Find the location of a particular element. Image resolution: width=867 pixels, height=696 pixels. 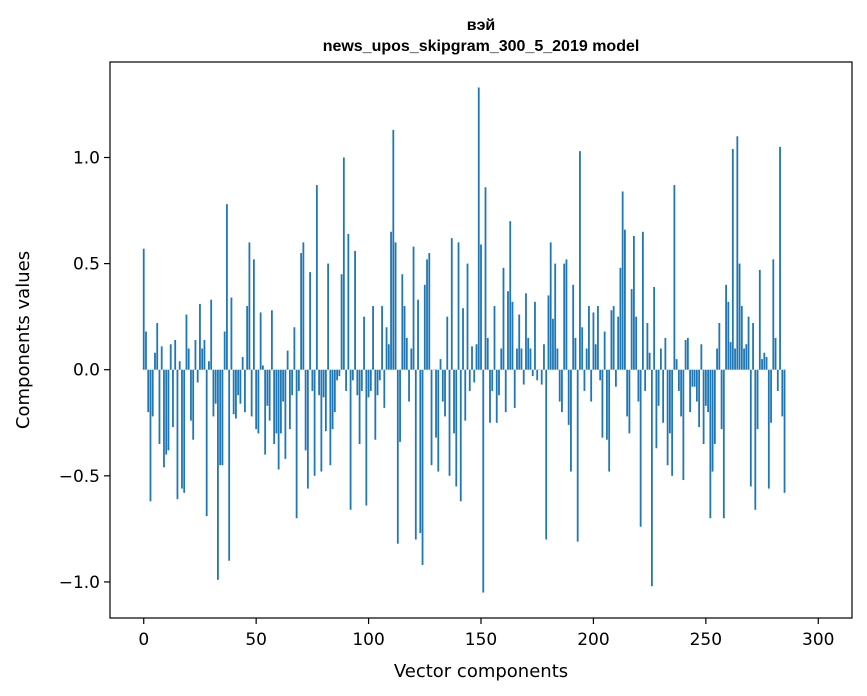

y-axis-ticks: −1.0 −0.5 0.0 0.5 1.0 is located at coordinates (84, 370).